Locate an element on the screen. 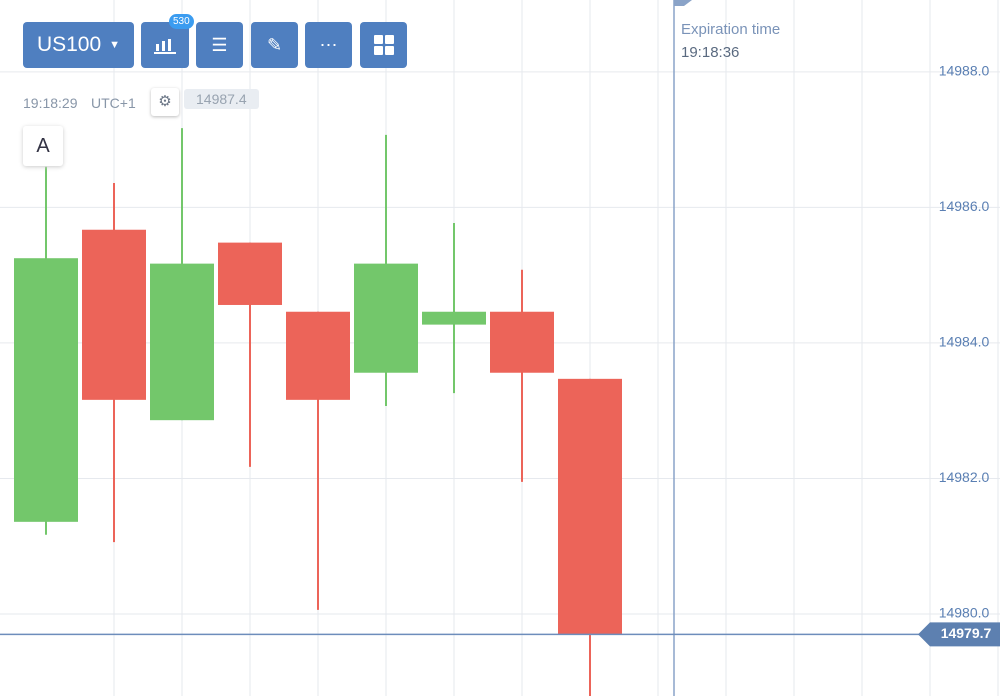 This screenshot has height=696, width=1000. settings-button: ☰ is located at coordinates (219, 45).